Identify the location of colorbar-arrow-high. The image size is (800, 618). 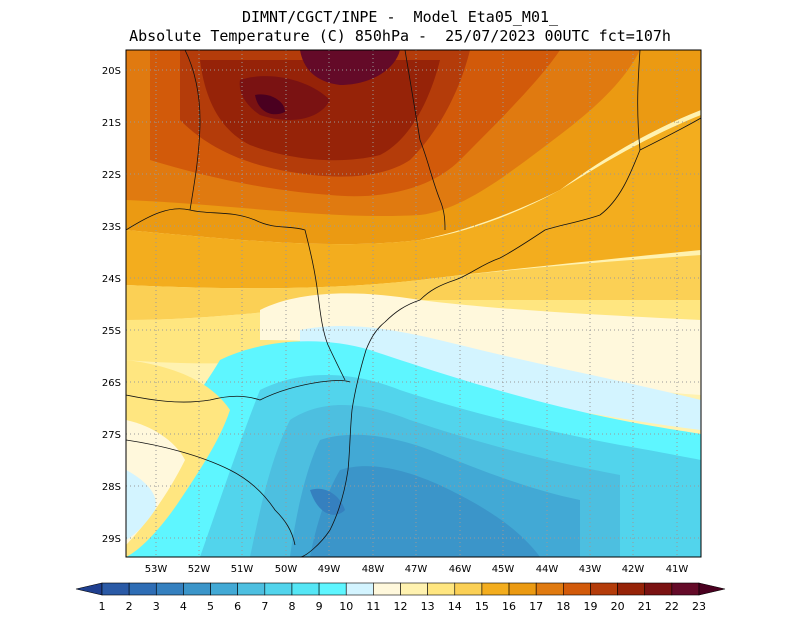
(712, 589).